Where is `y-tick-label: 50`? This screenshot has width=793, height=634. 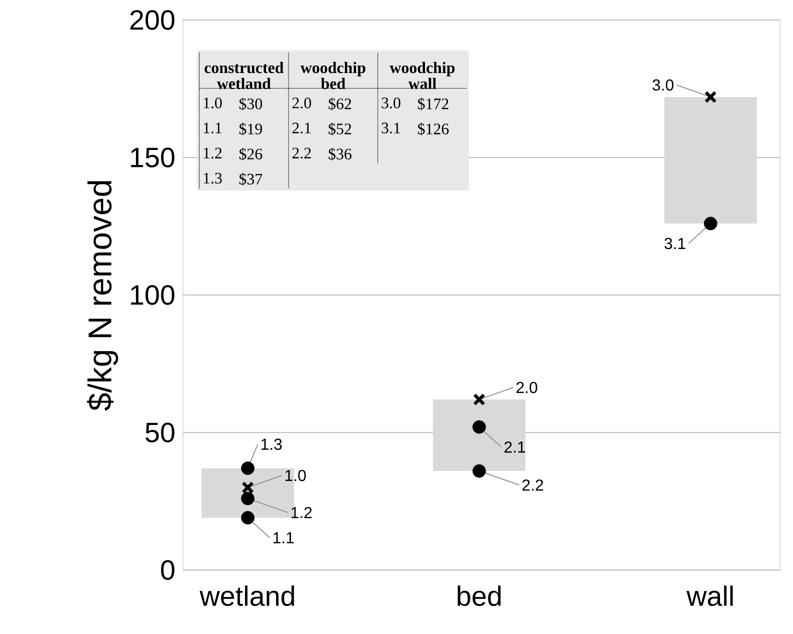
y-tick-label: 50 is located at coordinates (160, 432).